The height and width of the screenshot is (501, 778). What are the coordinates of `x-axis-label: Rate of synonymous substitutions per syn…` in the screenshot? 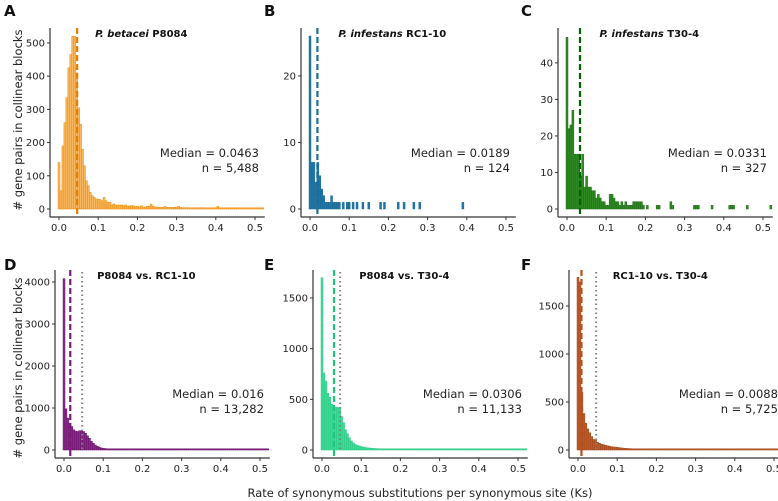 It's located at (420, 493).